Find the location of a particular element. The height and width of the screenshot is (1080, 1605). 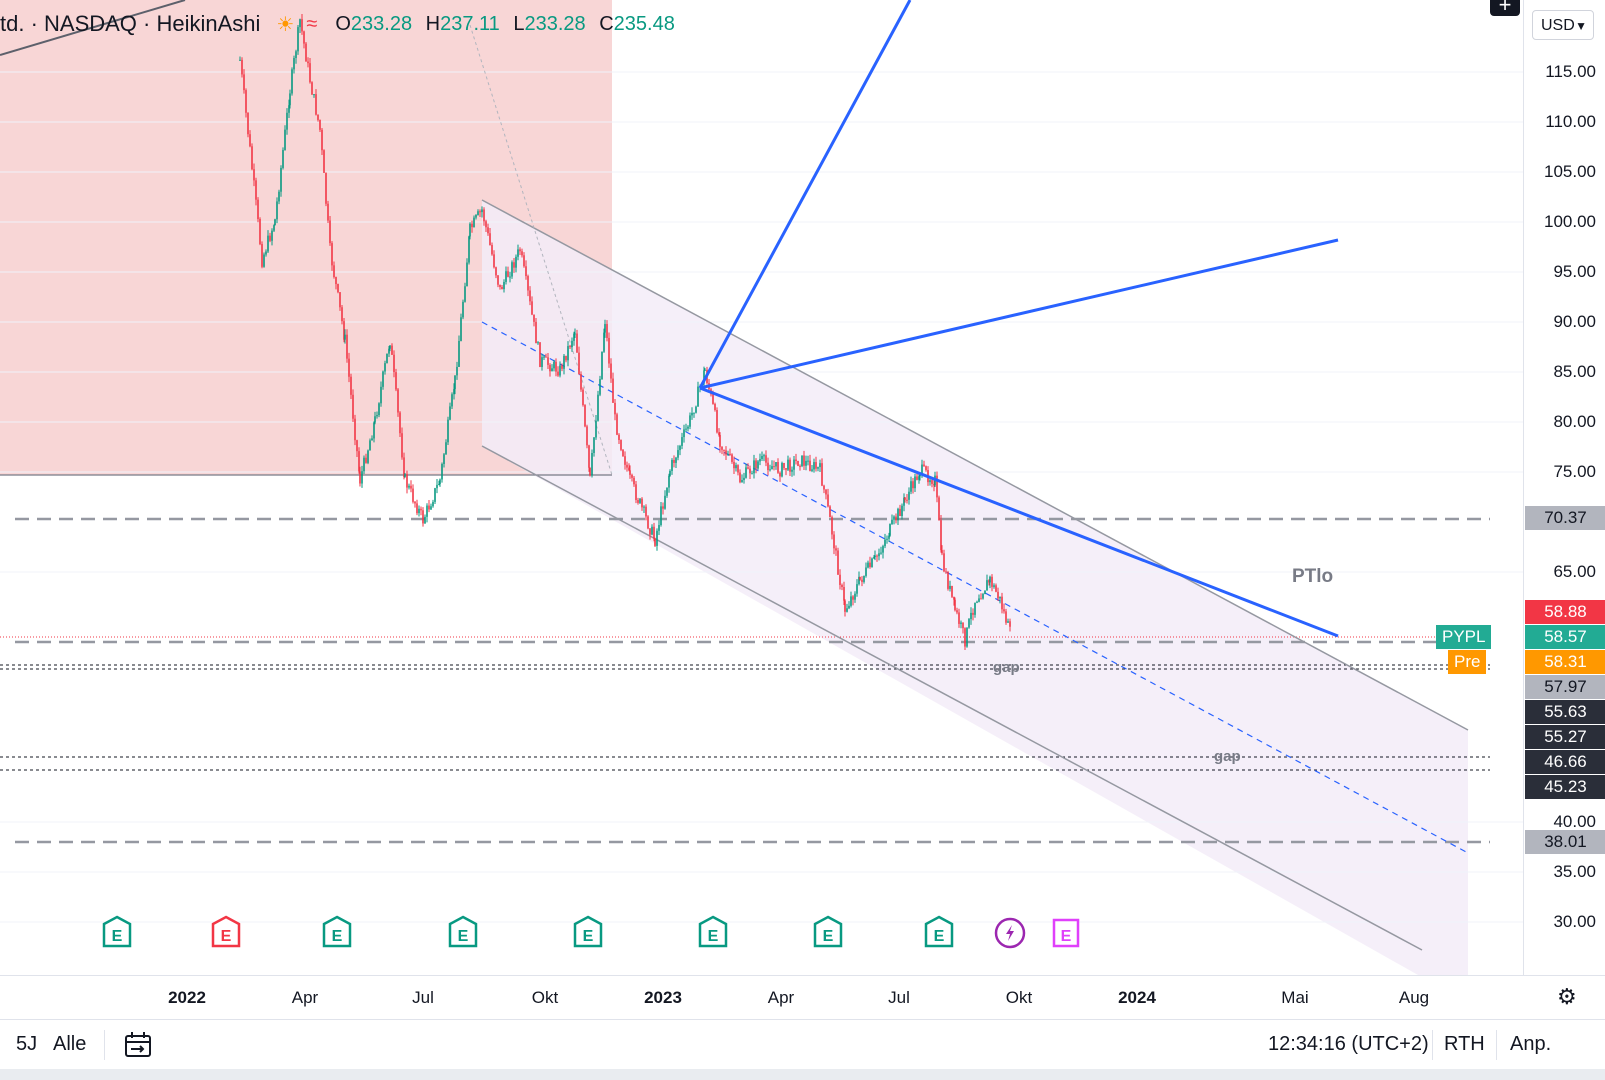

symbol-title: td. · NASDAQ · HeikinAshi is located at coordinates (130, 23).